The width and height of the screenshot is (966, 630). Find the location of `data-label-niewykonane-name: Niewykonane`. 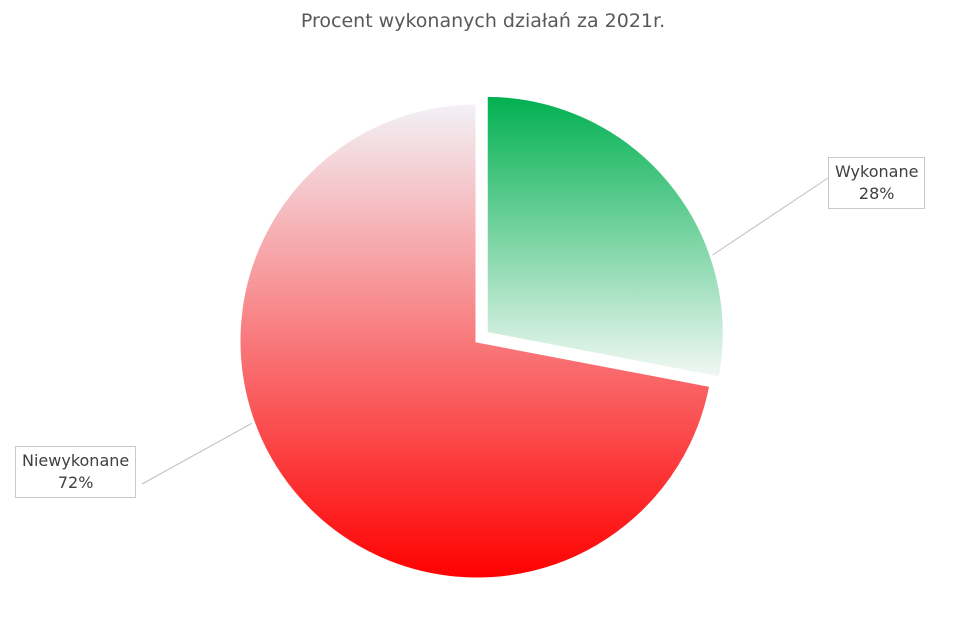

data-label-niewykonane-name: Niewykonane is located at coordinates (76, 460).